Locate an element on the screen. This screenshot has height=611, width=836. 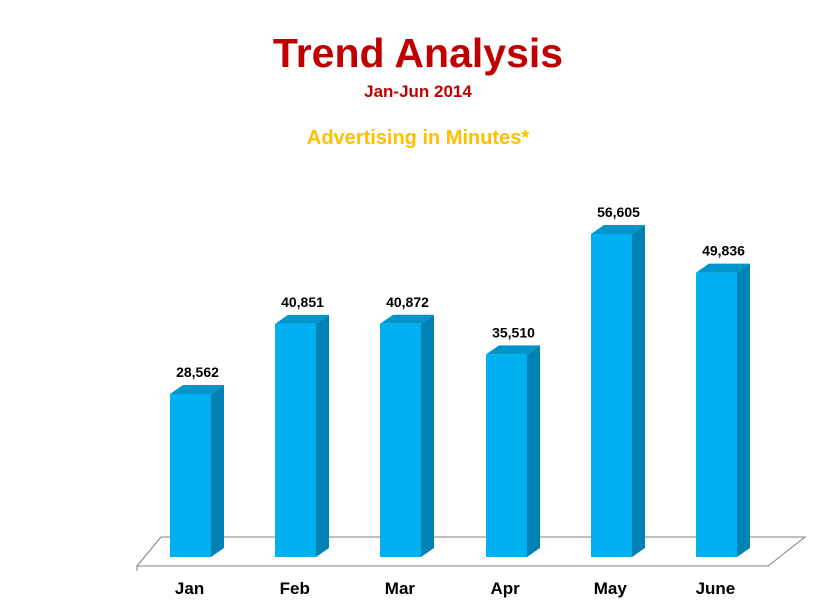
tick-labels-group: Jan Feb Mar Apr May June is located at coordinates (455, 588).